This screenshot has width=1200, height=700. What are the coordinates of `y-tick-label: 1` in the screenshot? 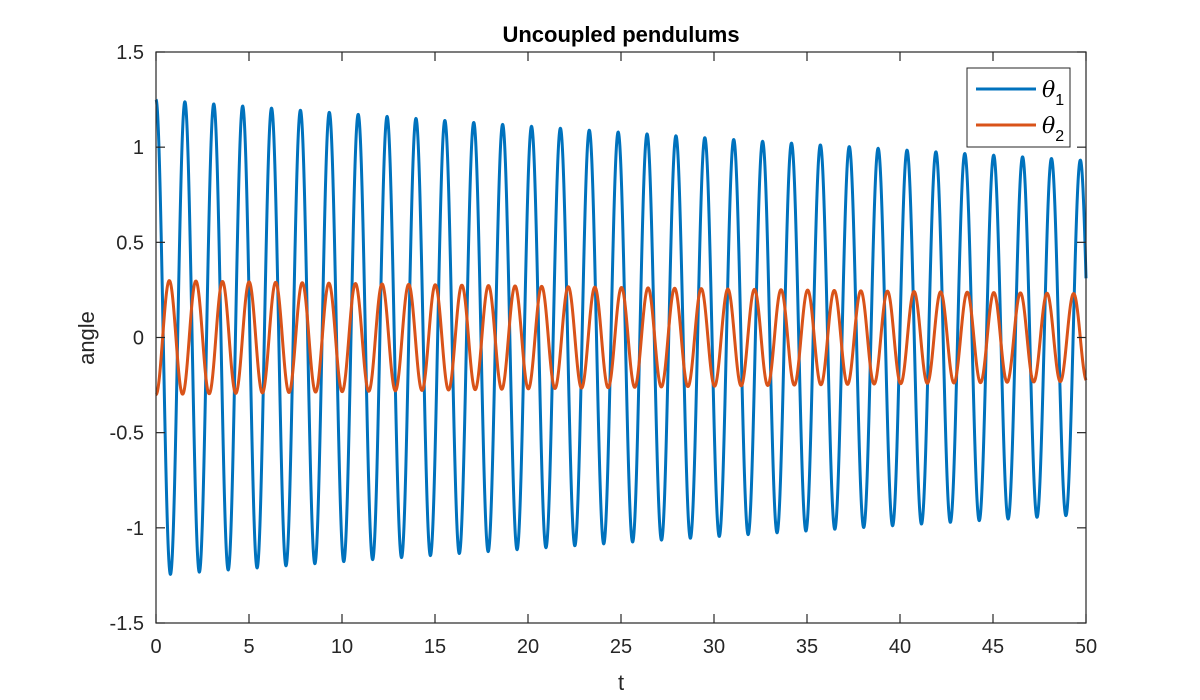 It's located at (138, 148).